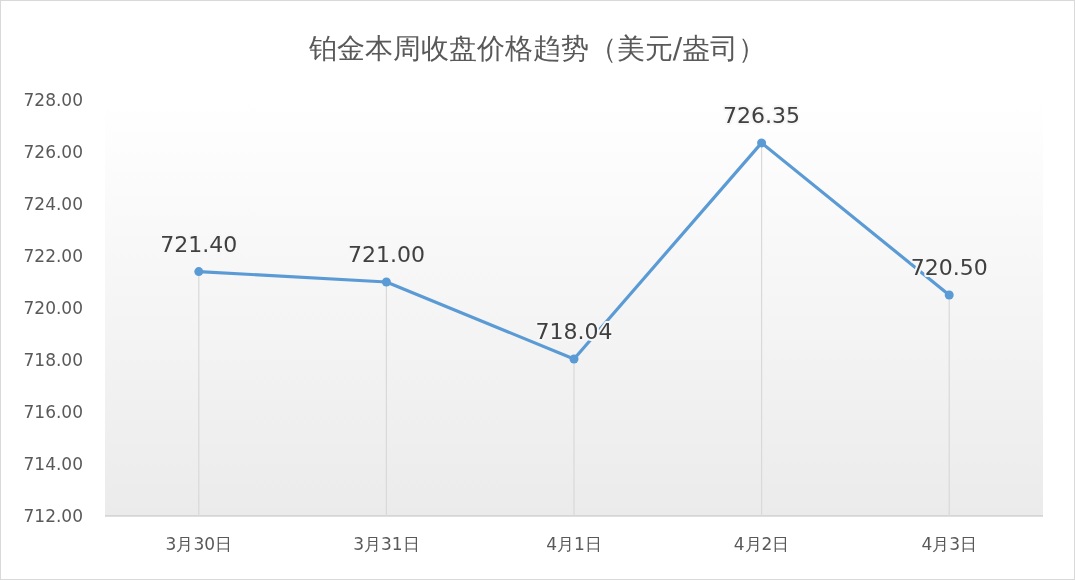  I want to click on x-tick-label: 3月30日, so click(199, 544).